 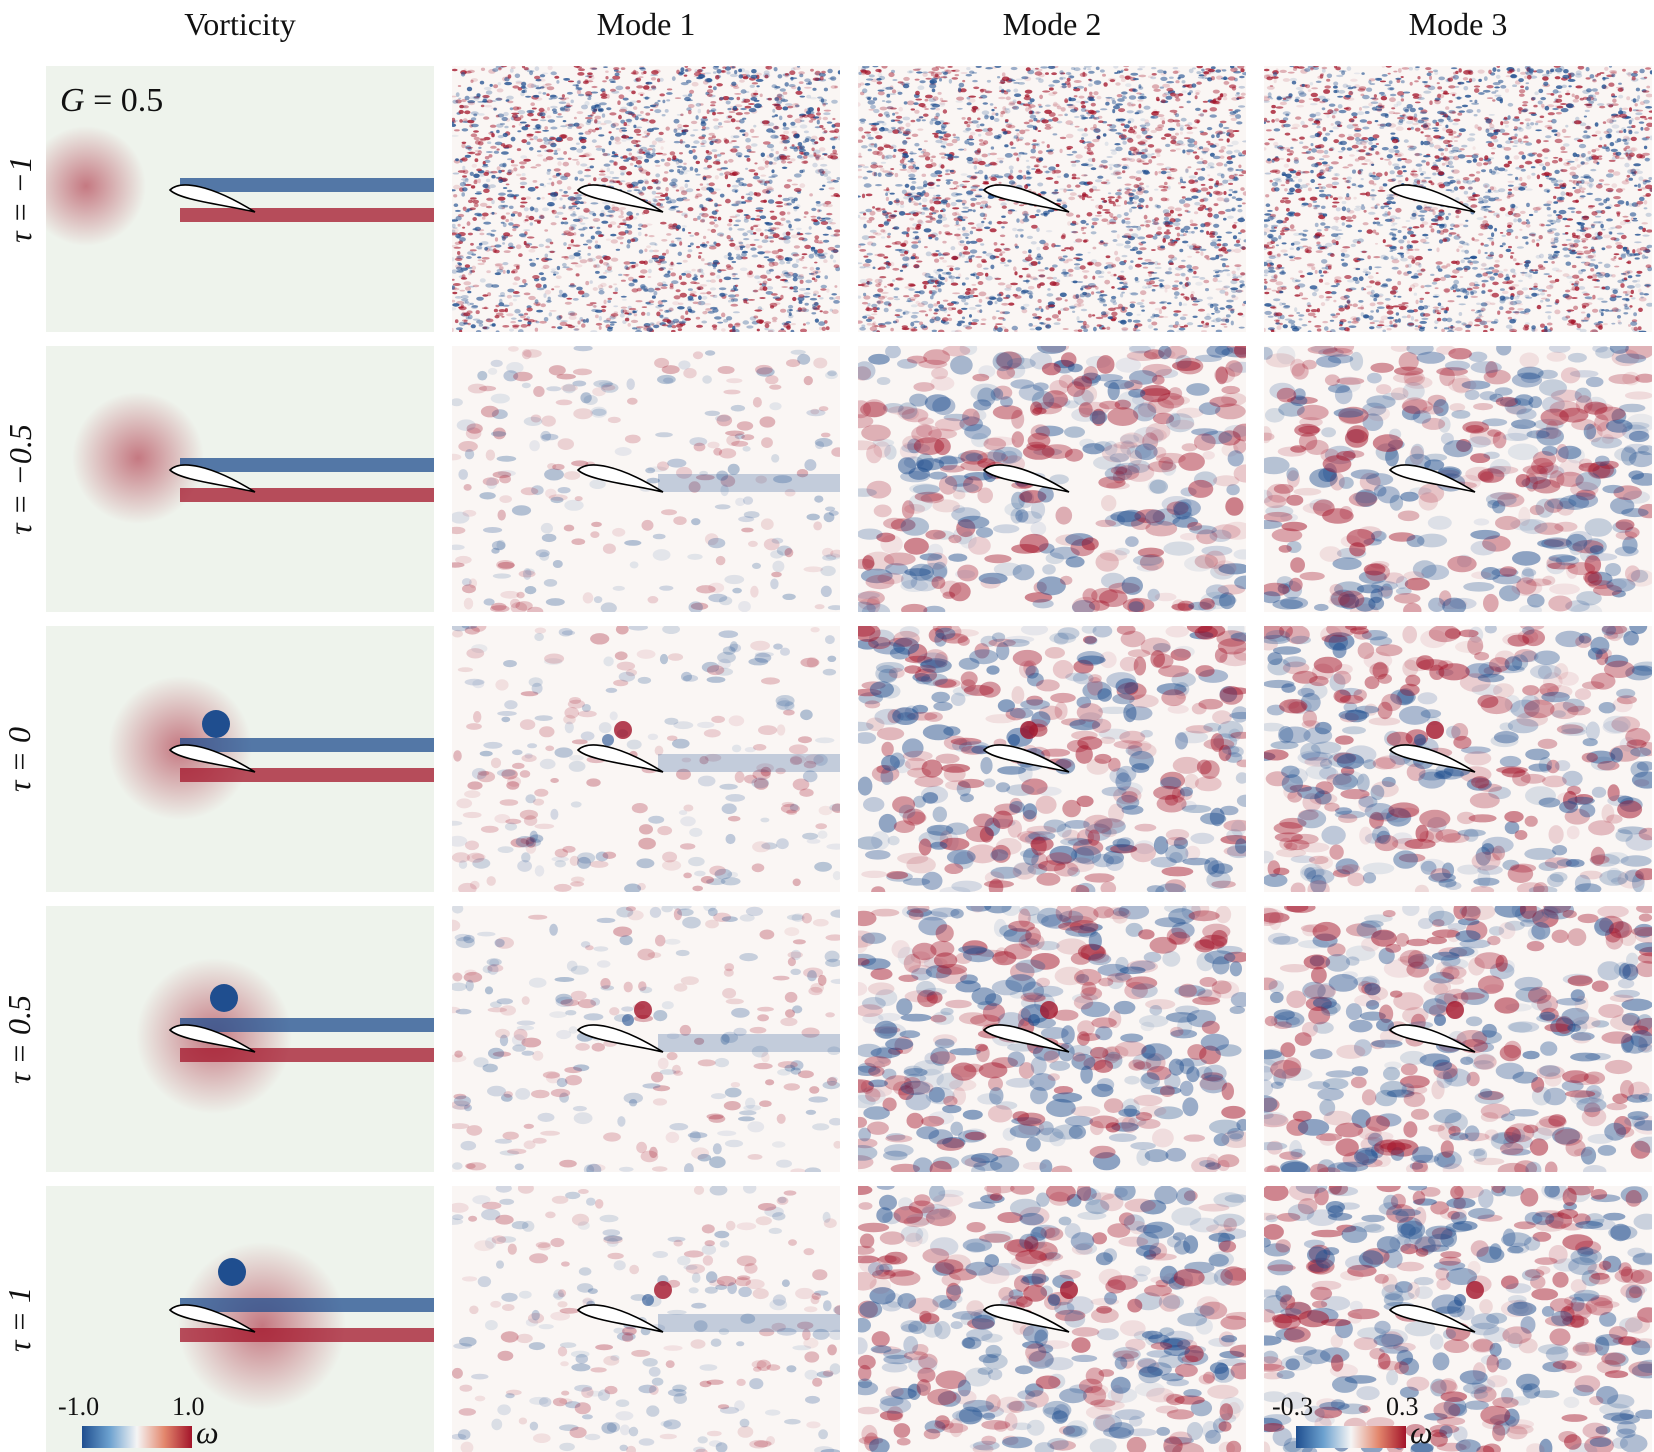 What do you see at coordinates (1052, 24) in the screenshot?
I see `column-header-mode-2: Mode 2` at bounding box center [1052, 24].